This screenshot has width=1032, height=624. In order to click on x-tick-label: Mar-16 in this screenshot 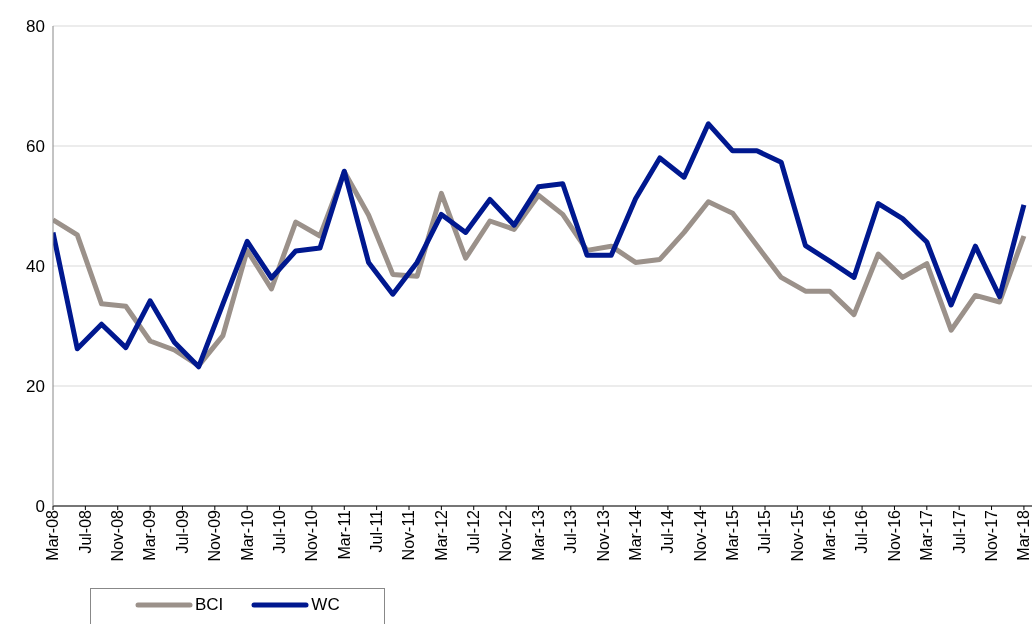, I will do `click(830, 535)`.